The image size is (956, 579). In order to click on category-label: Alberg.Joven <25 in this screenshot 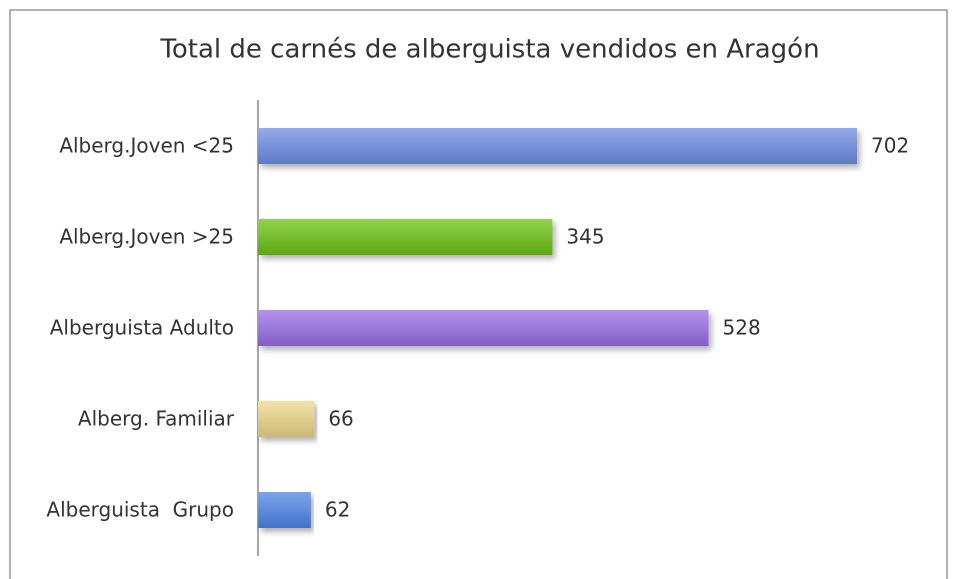, I will do `click(146, 146)`.